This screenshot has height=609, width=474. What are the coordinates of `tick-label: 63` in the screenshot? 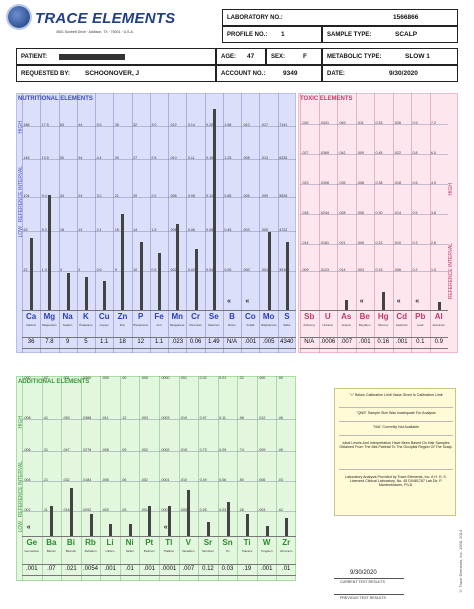 It's located at (62, 125).